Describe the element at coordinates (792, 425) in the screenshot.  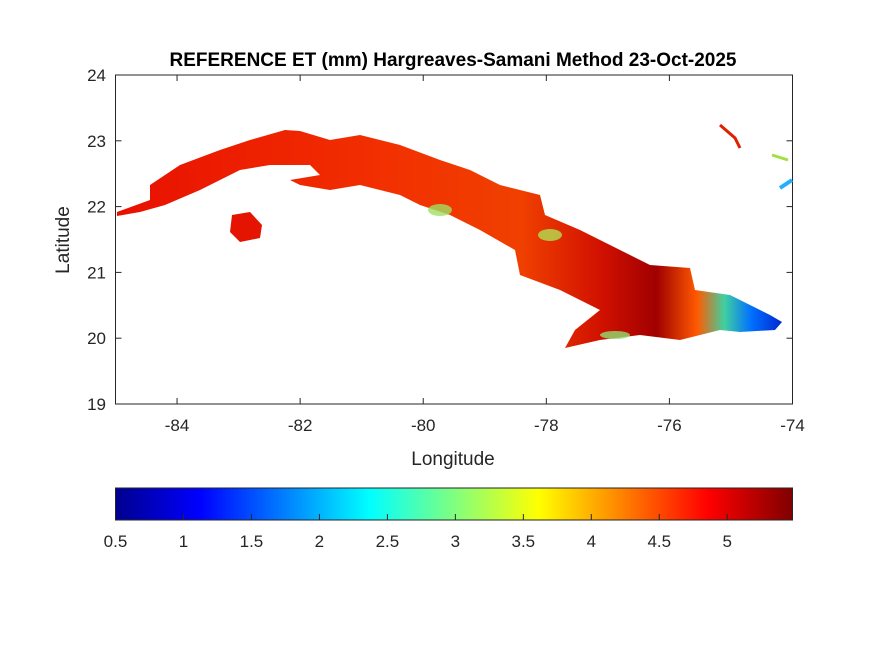
I see `x-tick-label: -74` at that location.